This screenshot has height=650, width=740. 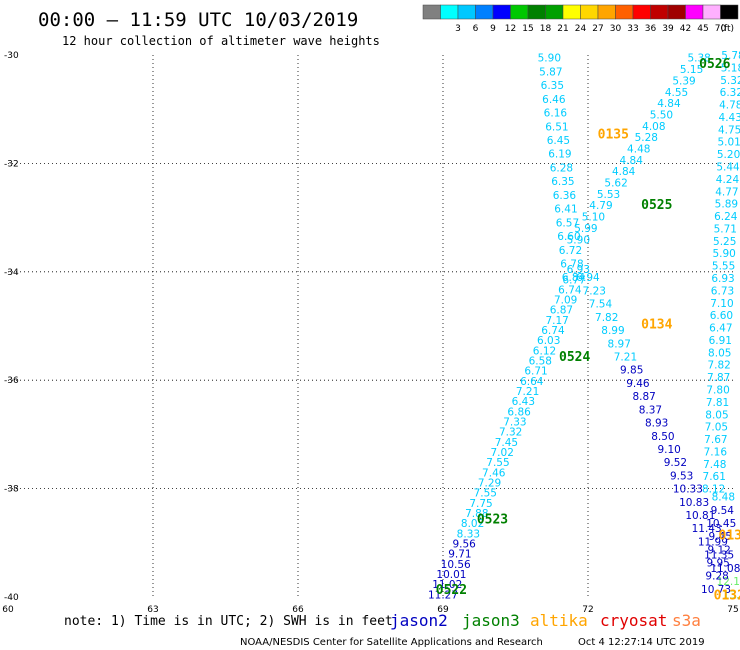 I want to click on scale-label: 42, so click(x=685, y=29).